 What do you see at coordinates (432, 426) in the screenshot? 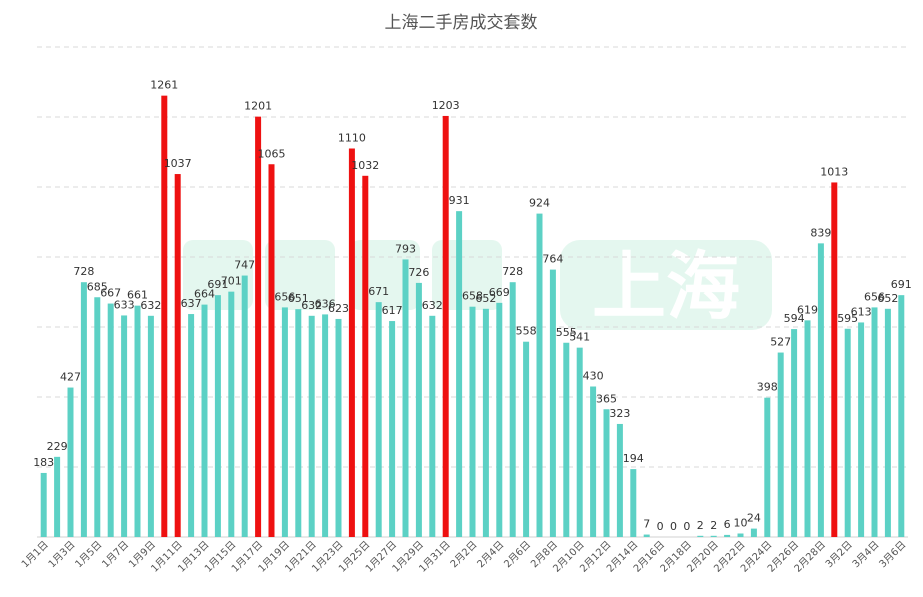
I see `bar-1月30日` at bounding box center [432, 426].